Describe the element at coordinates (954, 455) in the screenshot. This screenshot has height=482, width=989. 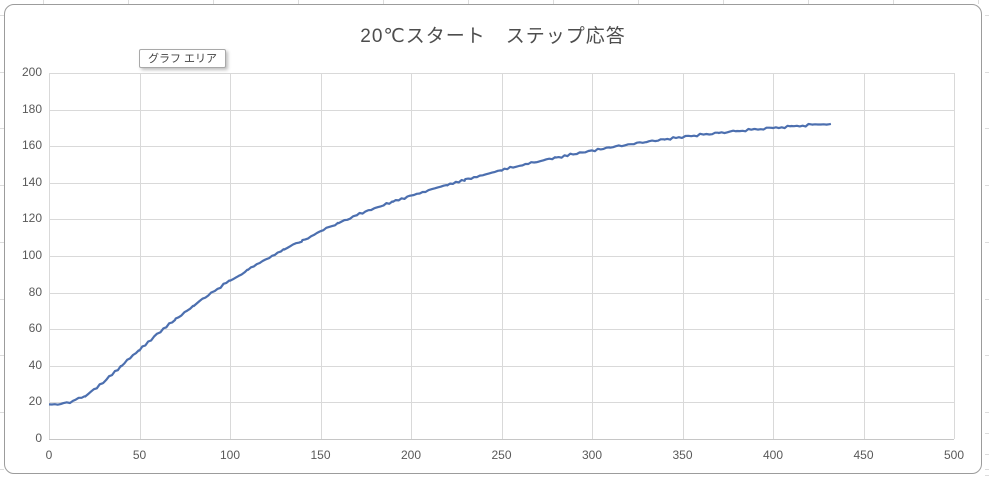
I see `x-tick-label: 500` at that location.